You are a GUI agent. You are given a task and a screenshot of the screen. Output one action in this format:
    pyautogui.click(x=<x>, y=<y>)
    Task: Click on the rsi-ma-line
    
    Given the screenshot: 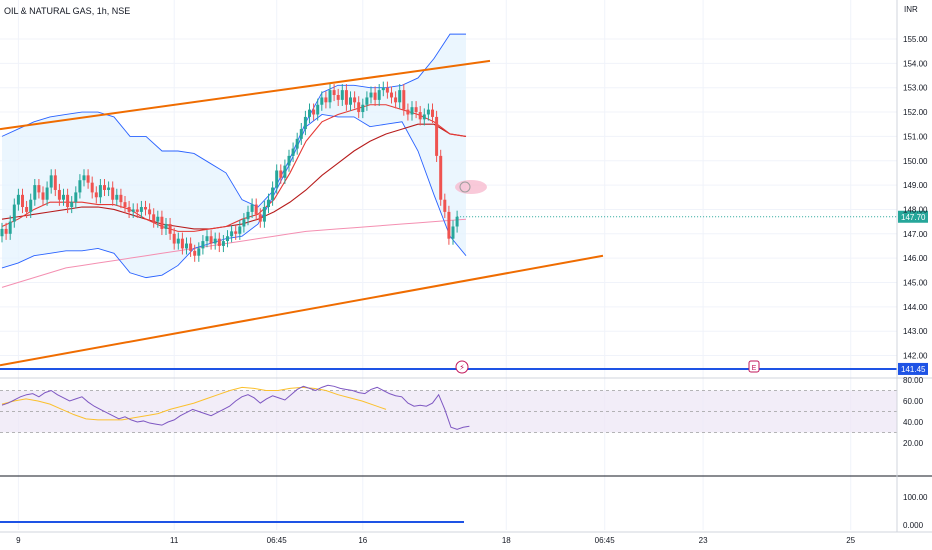 What is the action you would take?
    pyautogui.click(x=194, y=403)
    